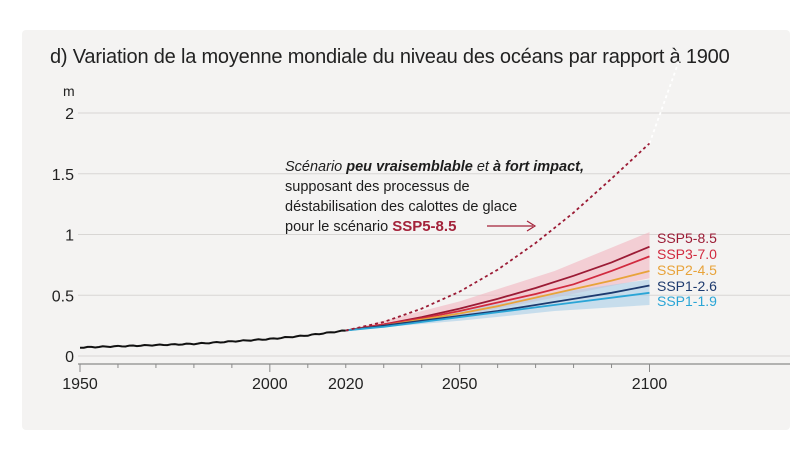 The image size is (800, 465). What do you see at coordinates (69, 357) in the screenshot?
I see `y-tick-label: 0` at bounding box center [69, 357].